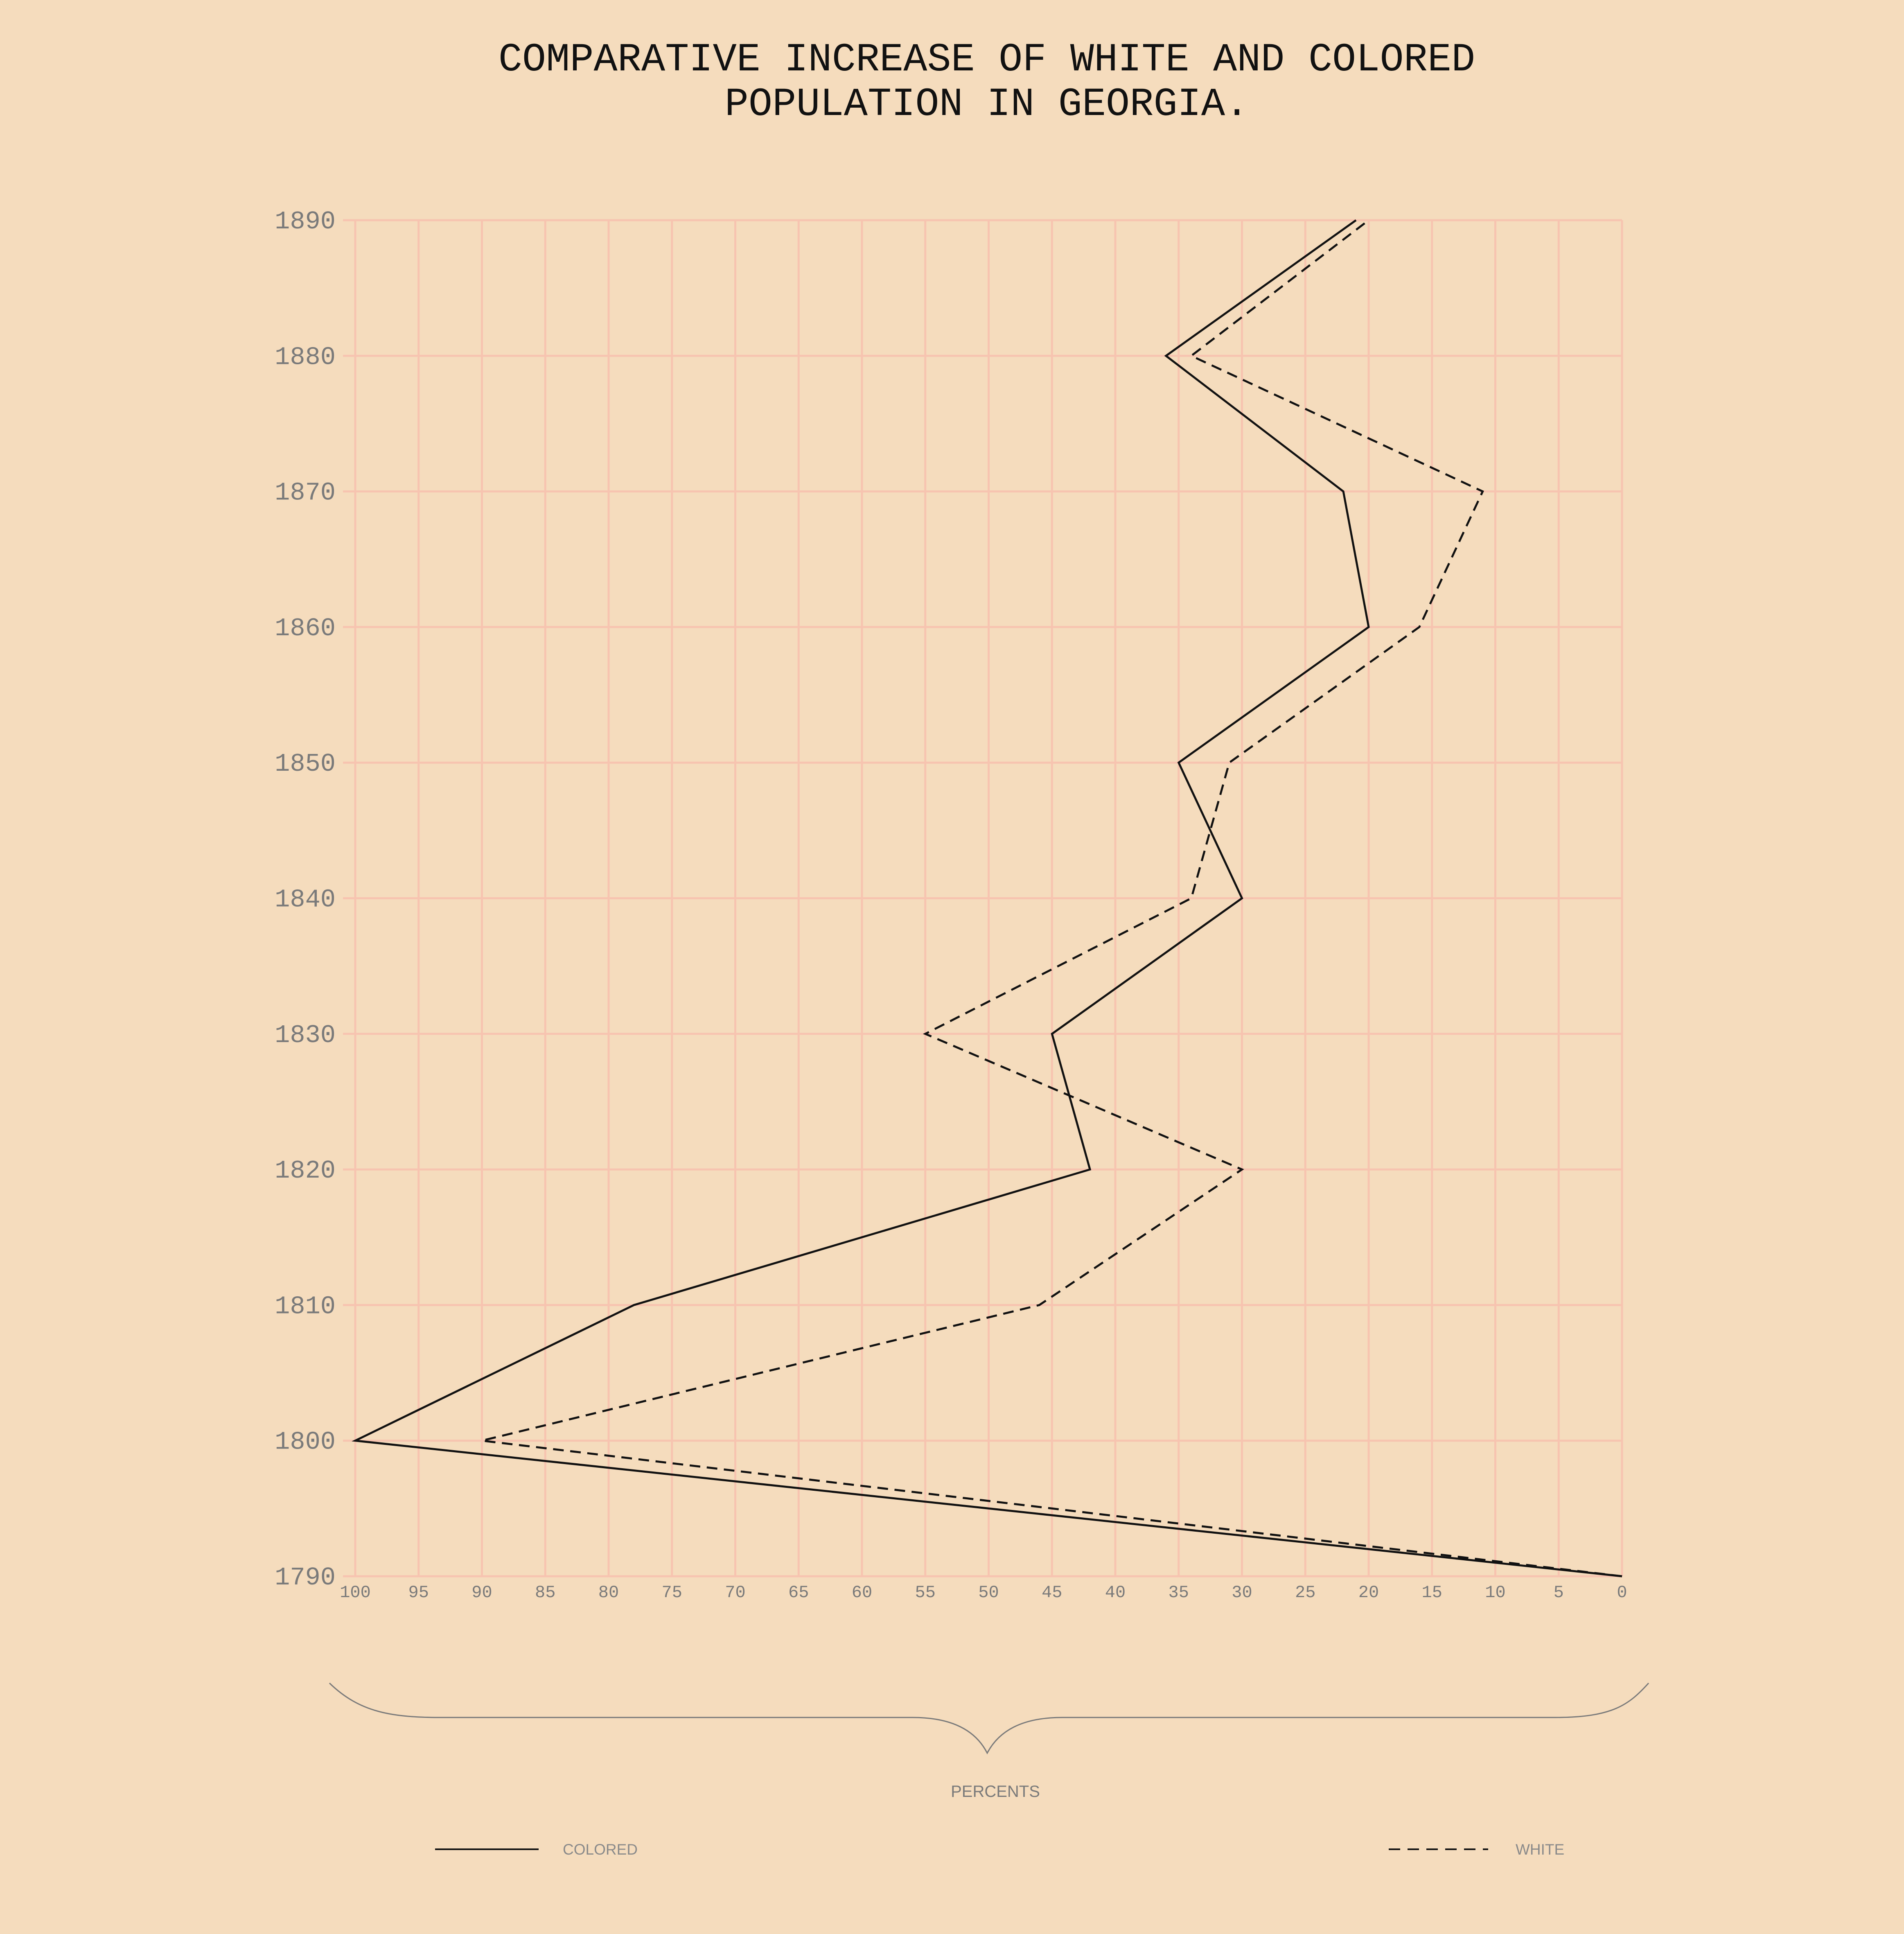 This screenshot has height=1934, width=1904. What do you see at coordinates (1495, 1592) in the screenshot?
I see `x-tick-label-10: 10` at bounding box center [1495, 1592].